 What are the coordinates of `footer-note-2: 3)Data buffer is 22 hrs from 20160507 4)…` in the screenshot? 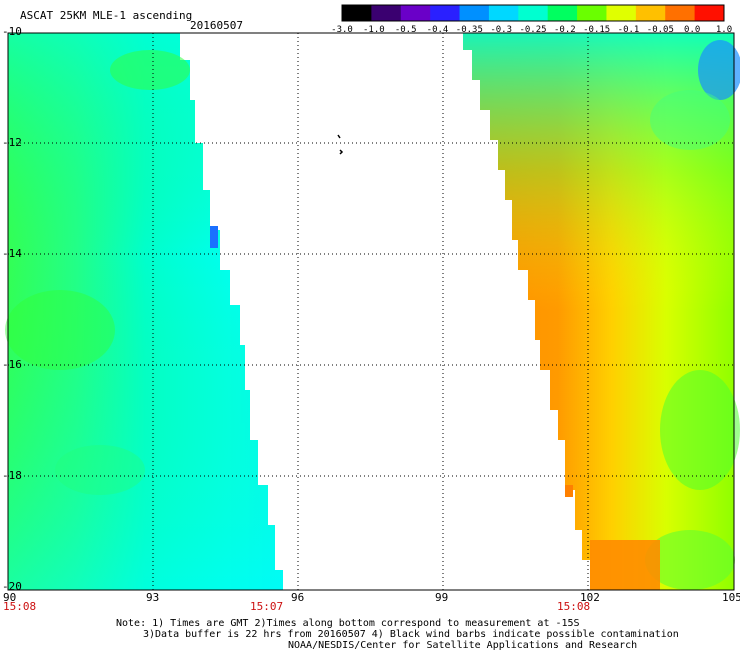 It's located at (411, 634).